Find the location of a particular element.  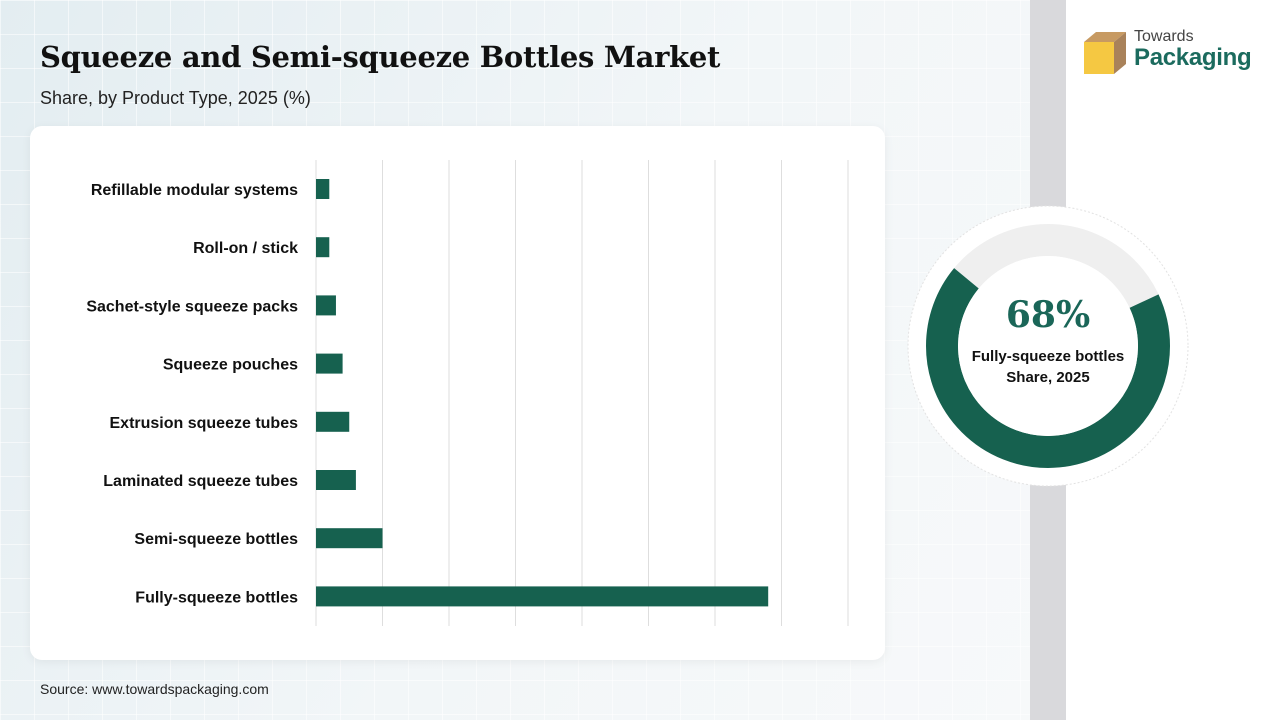

category-label: Laminated squeeze tubes is located at coordinates (200, 481).